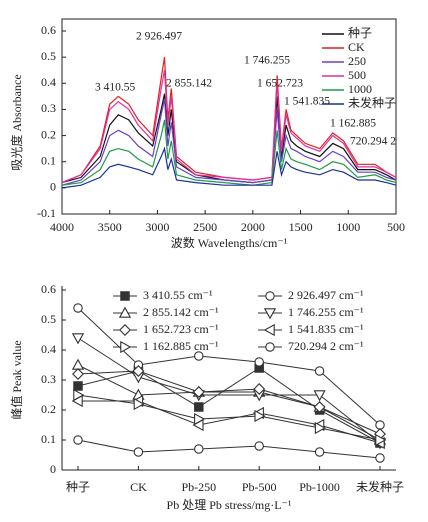  Describe the element at coordinates (326, 295) in the screenshot. I see `legend-label: 2 926.497 cm⁻¹` at that location.